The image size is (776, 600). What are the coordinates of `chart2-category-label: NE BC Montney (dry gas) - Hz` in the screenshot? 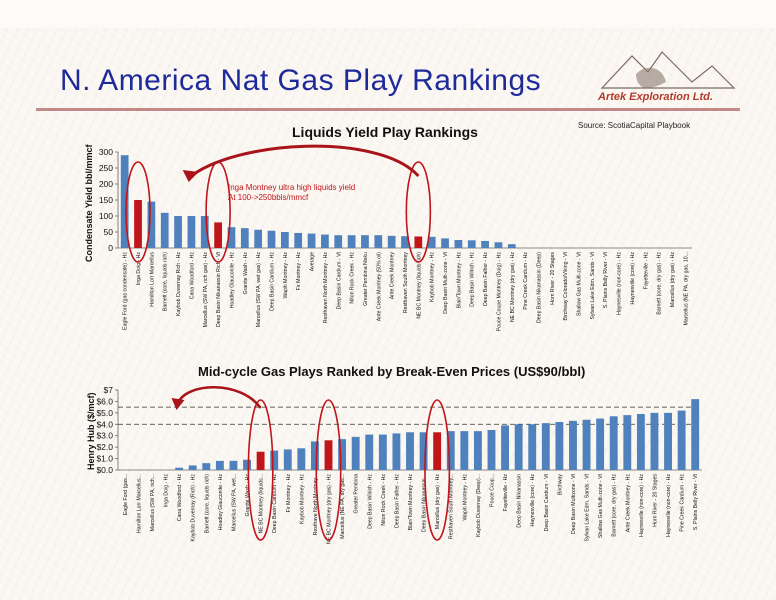 It's located at (330, 509).